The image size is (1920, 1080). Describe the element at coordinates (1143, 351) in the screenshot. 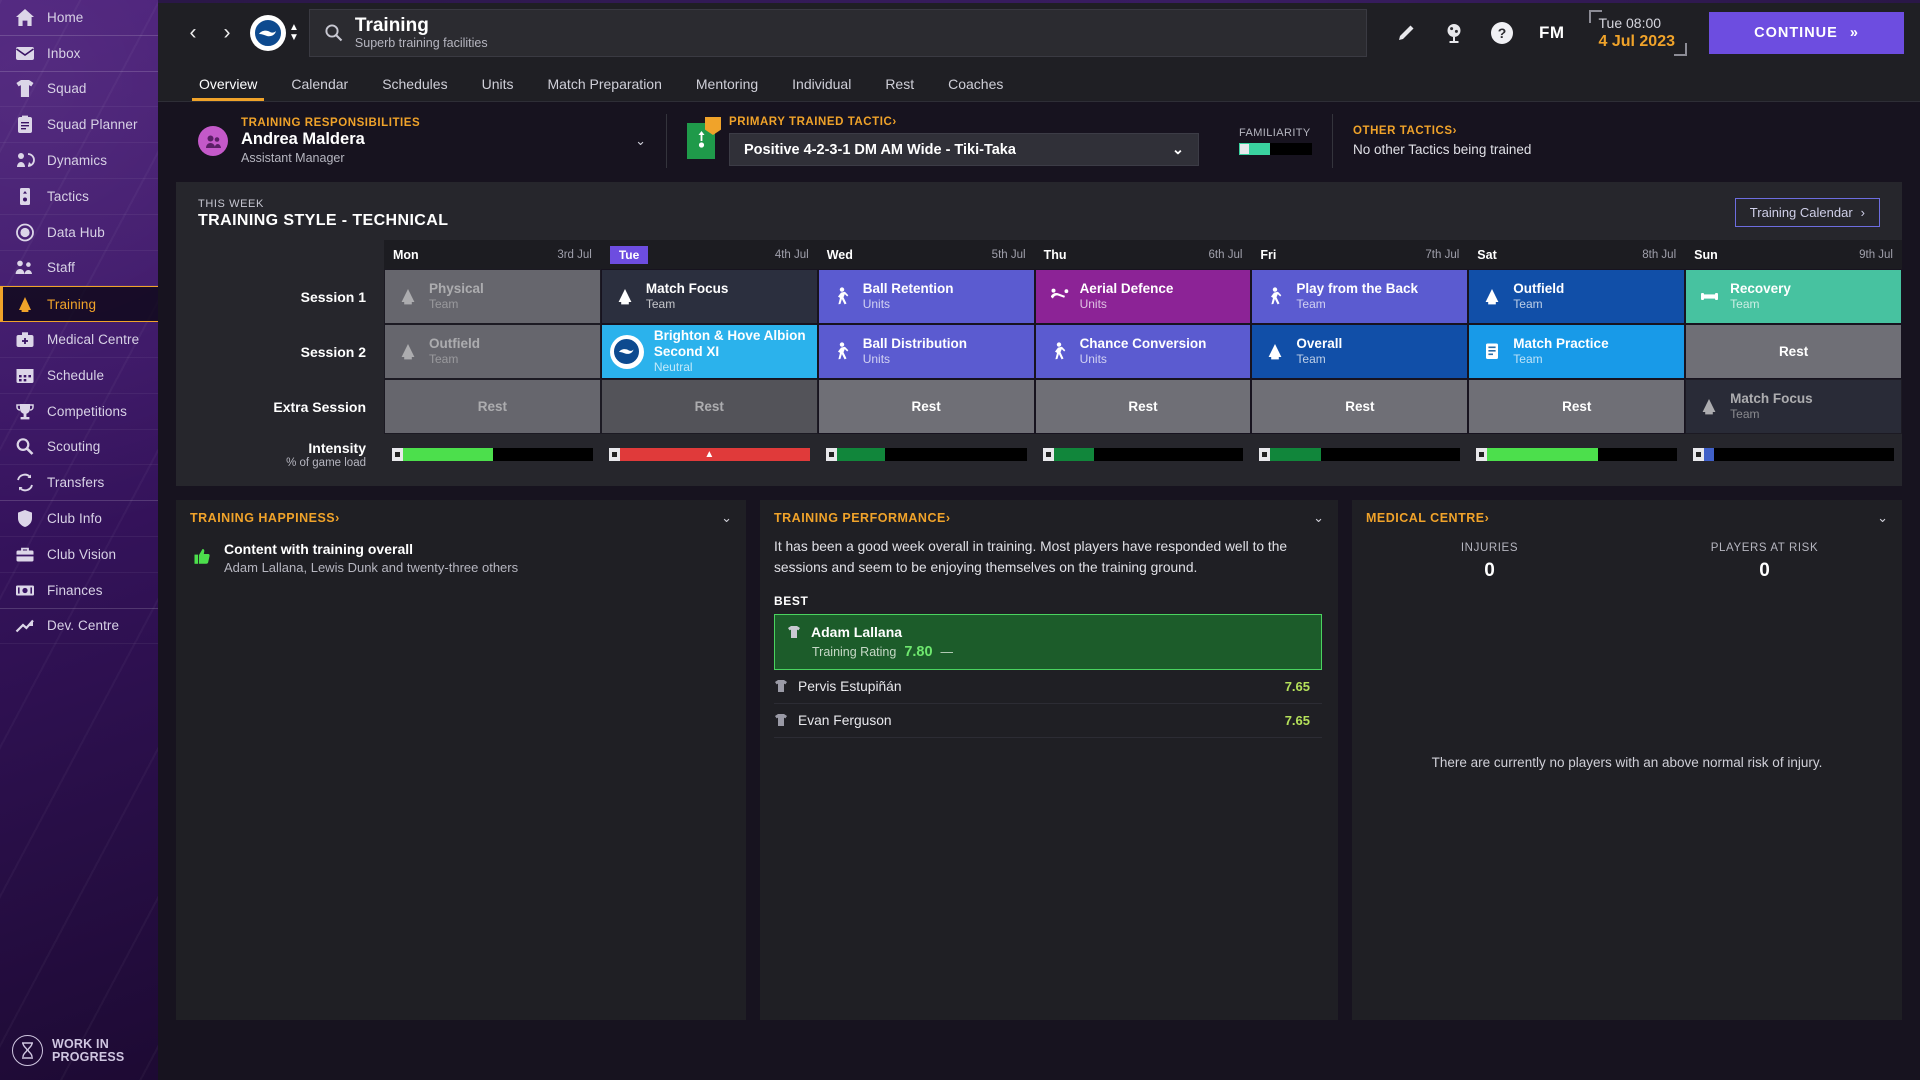

I see `training-session-cell: Chance Conversion Units` at that location.